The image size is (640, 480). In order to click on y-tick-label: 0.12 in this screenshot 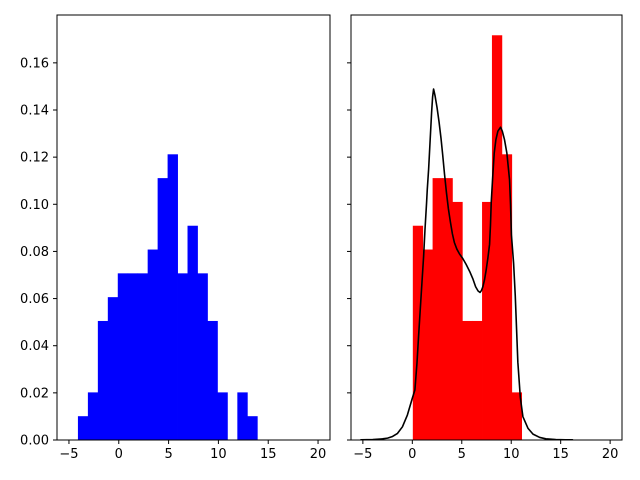, I will do `click(34, 158)`.